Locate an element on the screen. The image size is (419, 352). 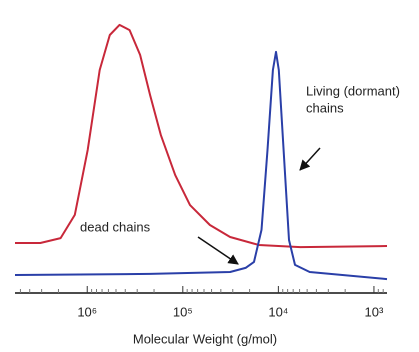
x-tick-label: 10⁴ is located at coordinates (278, 311).